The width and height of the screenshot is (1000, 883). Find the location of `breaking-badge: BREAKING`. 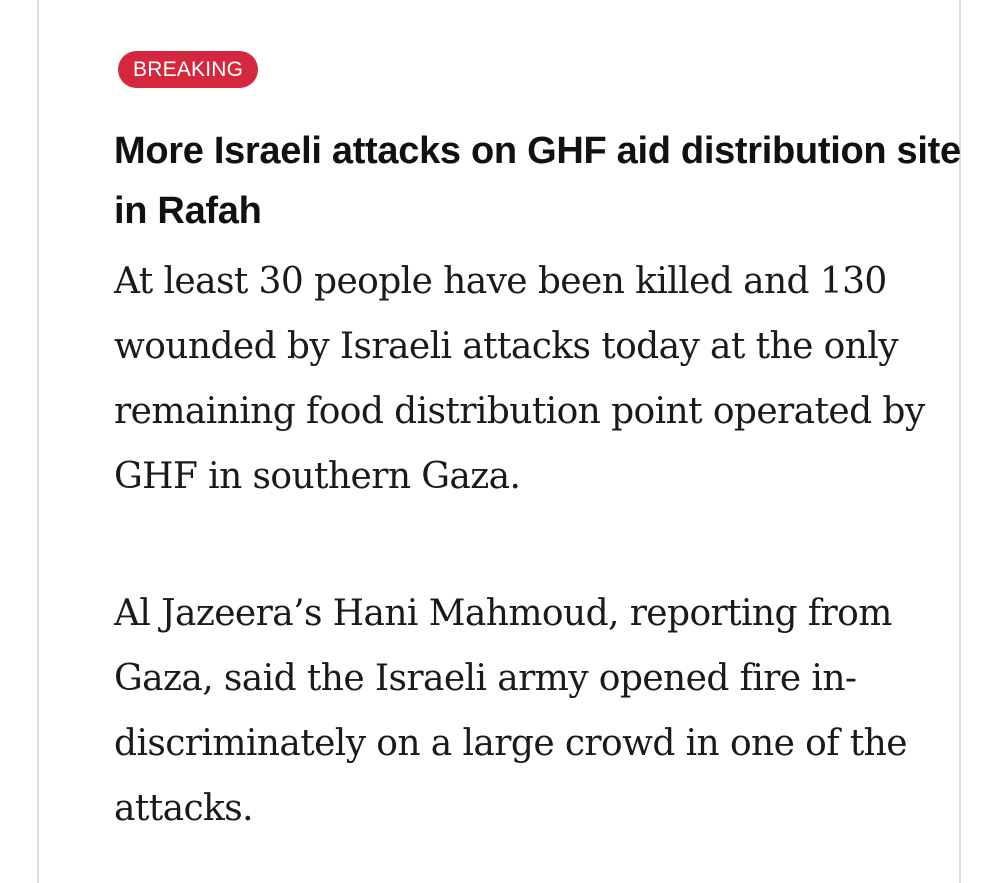

breaking-badge: BREAKING is located at coordinates (188, 69).